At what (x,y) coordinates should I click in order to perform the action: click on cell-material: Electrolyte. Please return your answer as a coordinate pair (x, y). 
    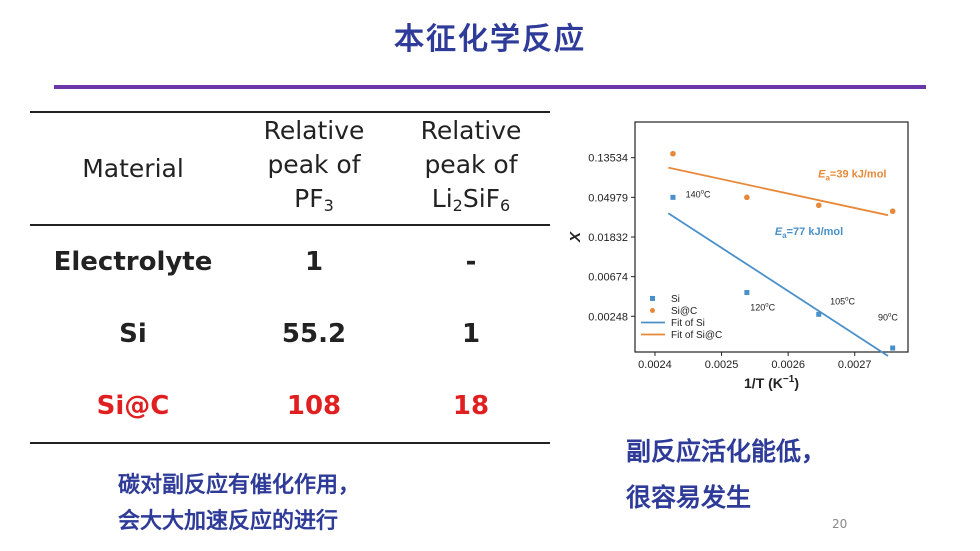
    Looking at the image, I should click on (133, 262).